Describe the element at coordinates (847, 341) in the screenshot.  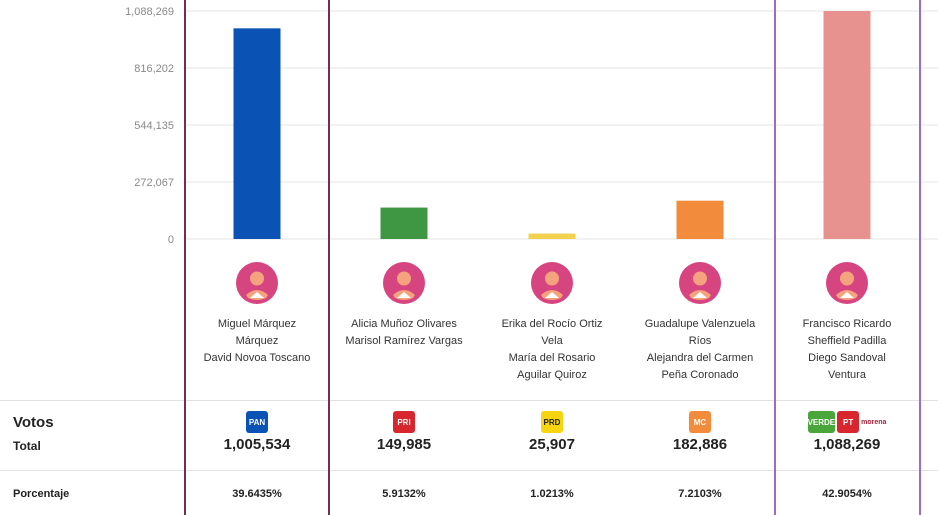
I see `candidate-name-line: Sheffield Padilla` at that location.